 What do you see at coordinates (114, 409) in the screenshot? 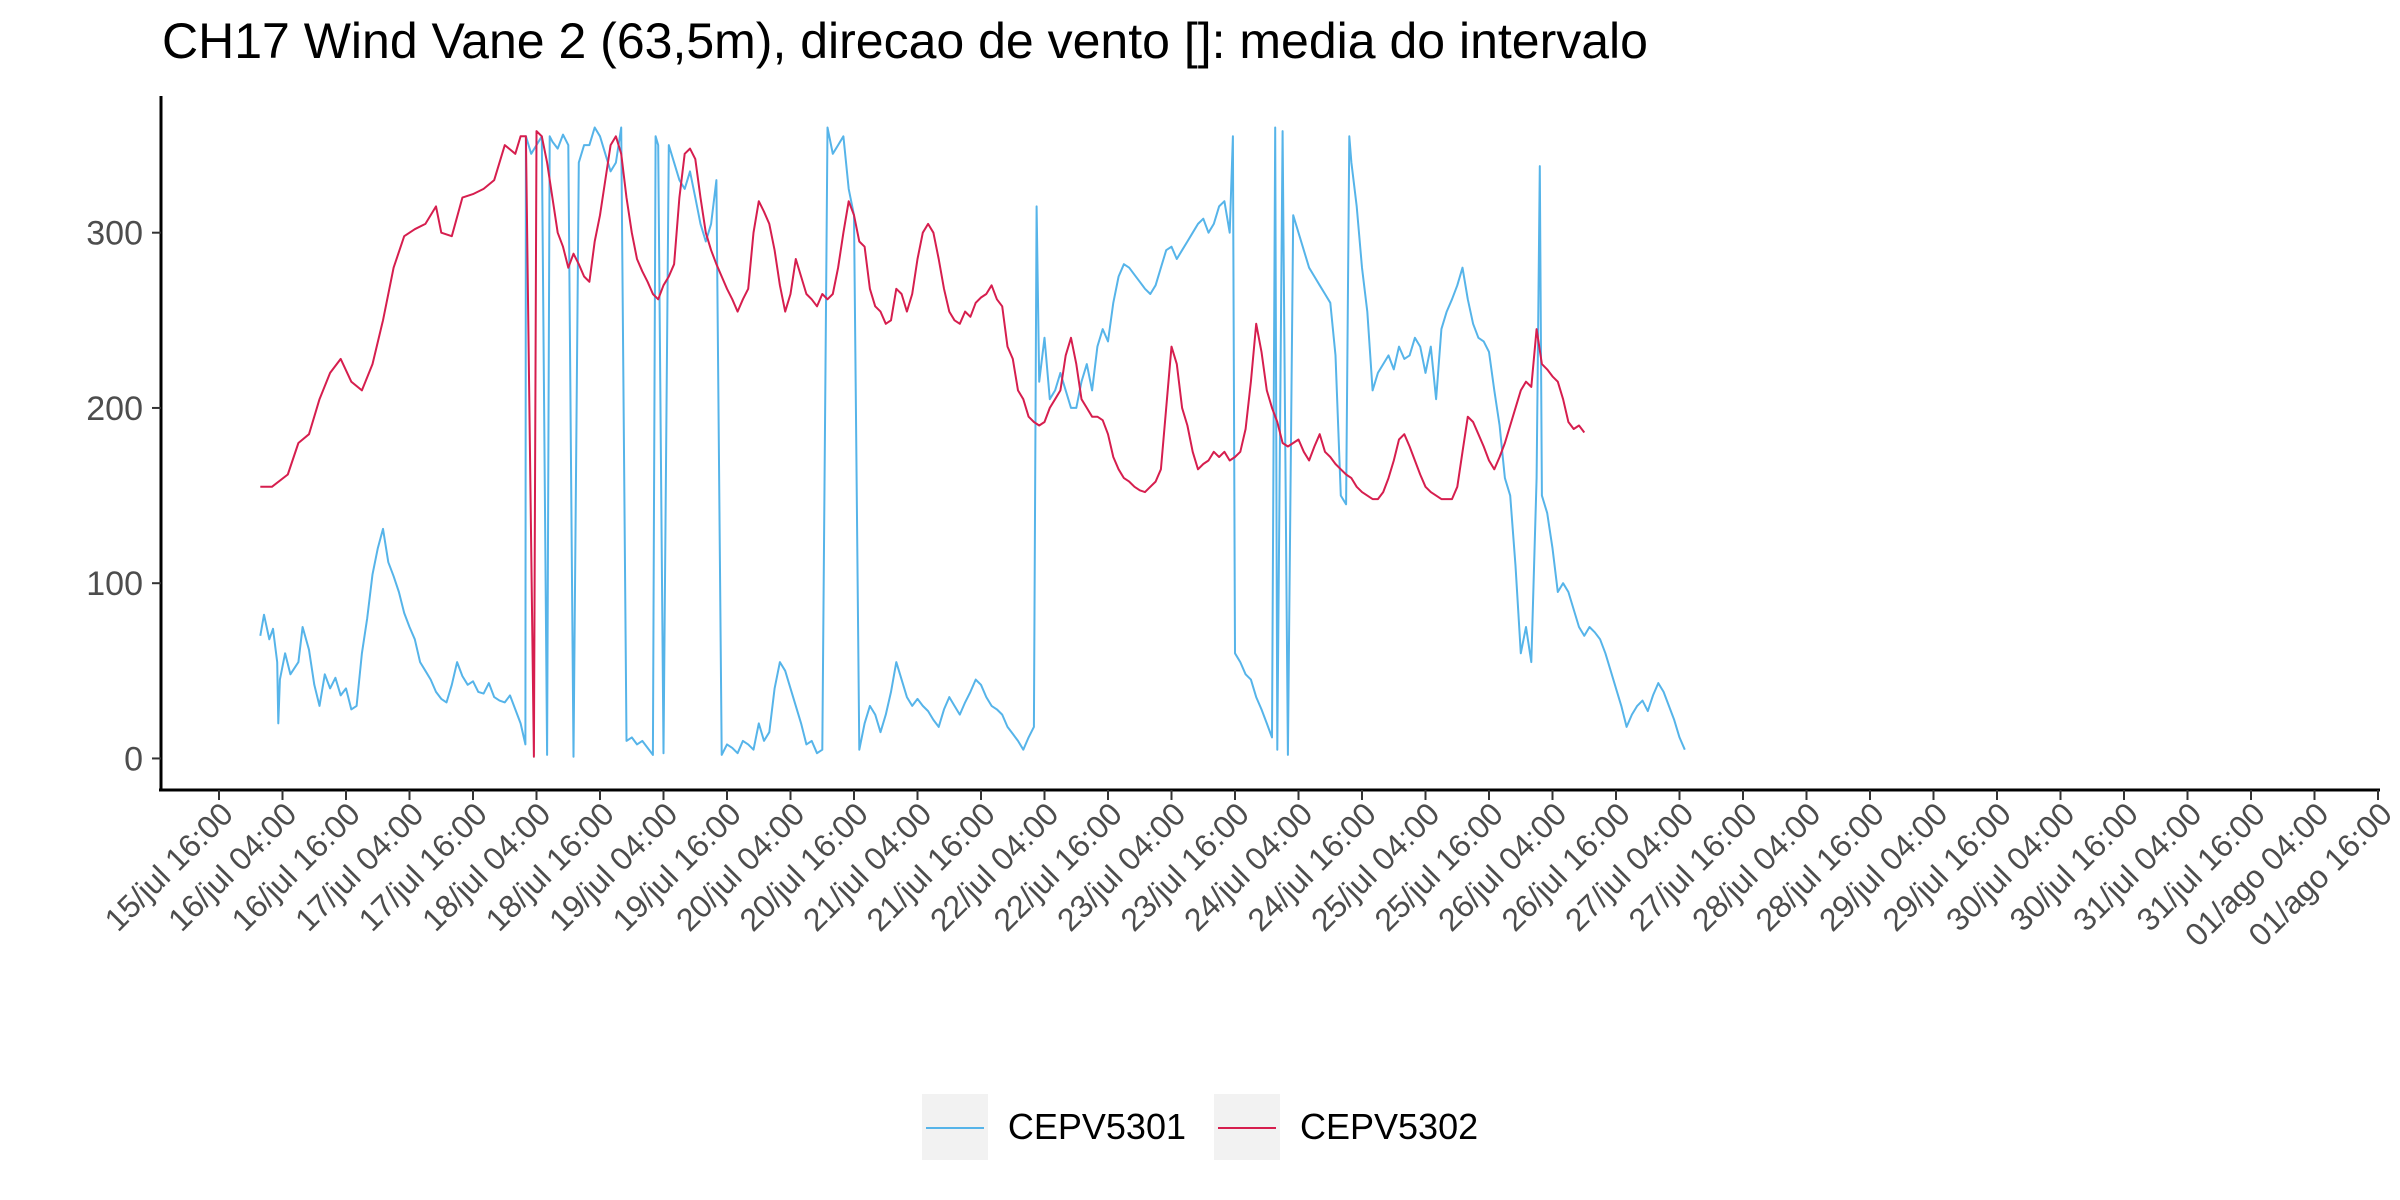
I see `y-tick-label: 200` at bounding box center [114, 409].